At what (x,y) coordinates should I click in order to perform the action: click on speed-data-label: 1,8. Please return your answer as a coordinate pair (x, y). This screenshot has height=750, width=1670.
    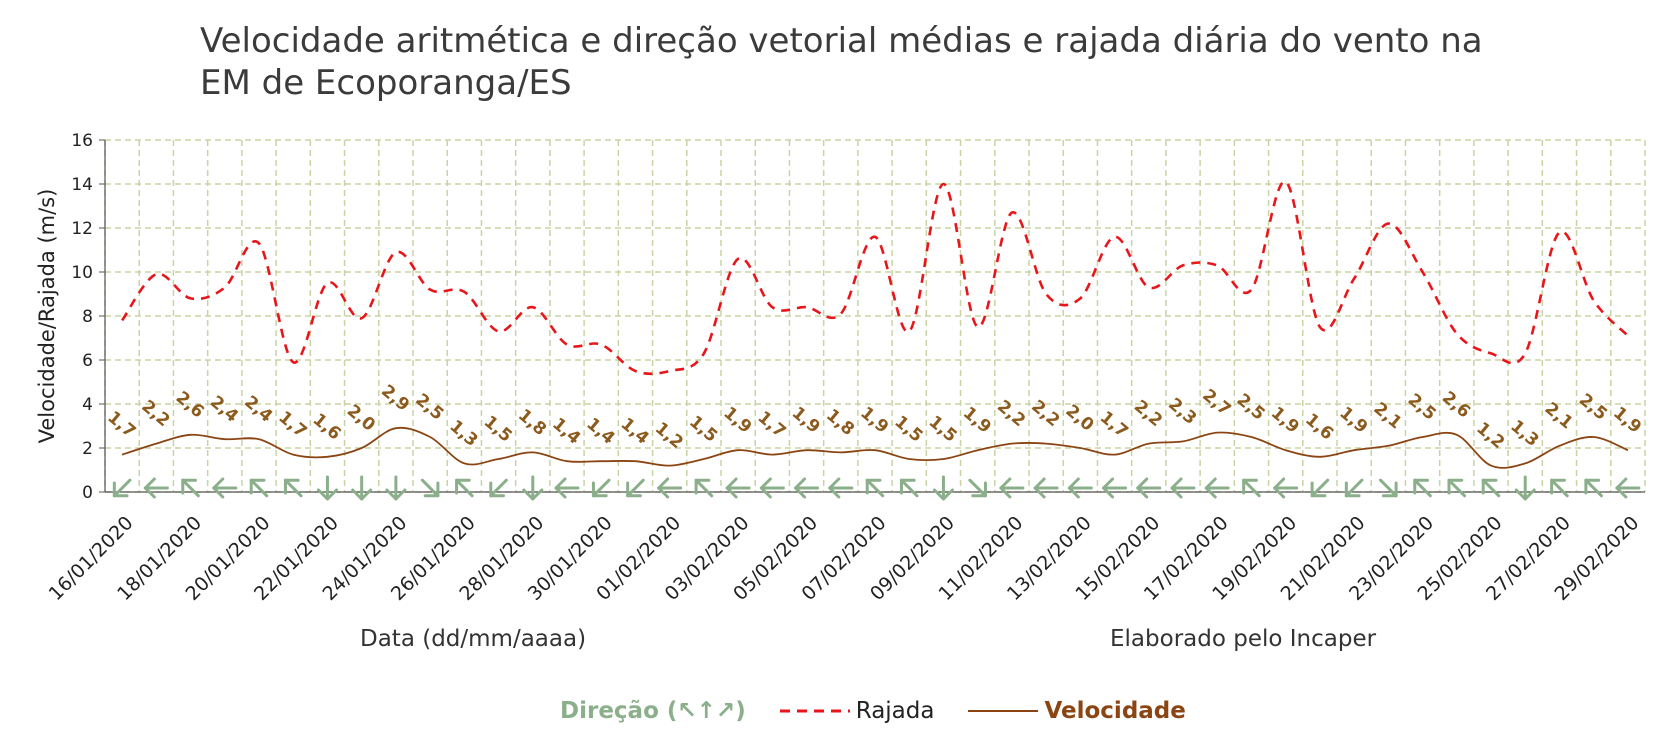
    Looking at the image, I should click on (840, 422).